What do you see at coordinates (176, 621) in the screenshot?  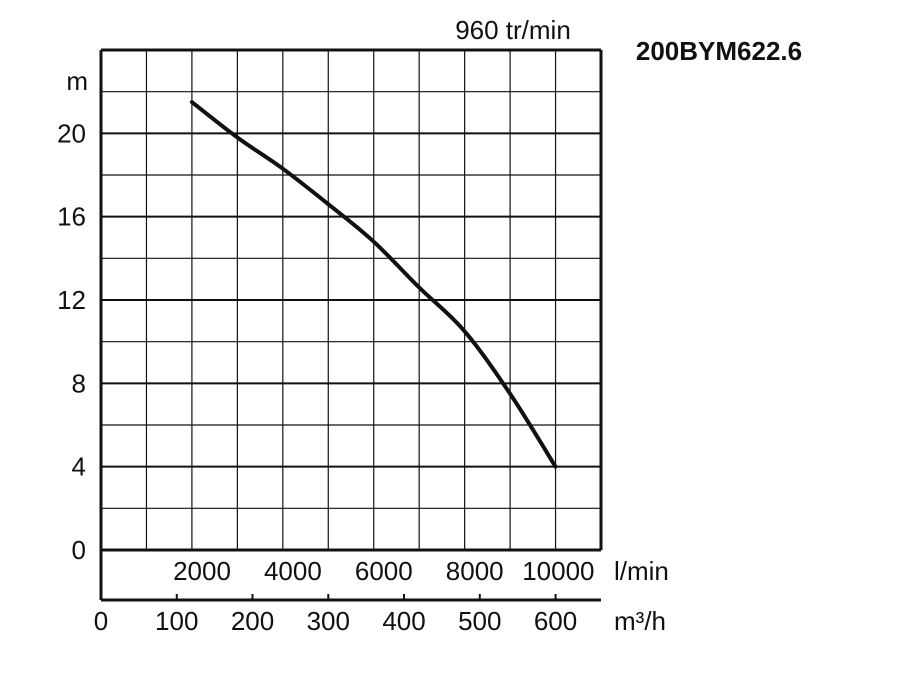 I see `x-secondary-tick-label: 100` at bounding box center [176, 621].